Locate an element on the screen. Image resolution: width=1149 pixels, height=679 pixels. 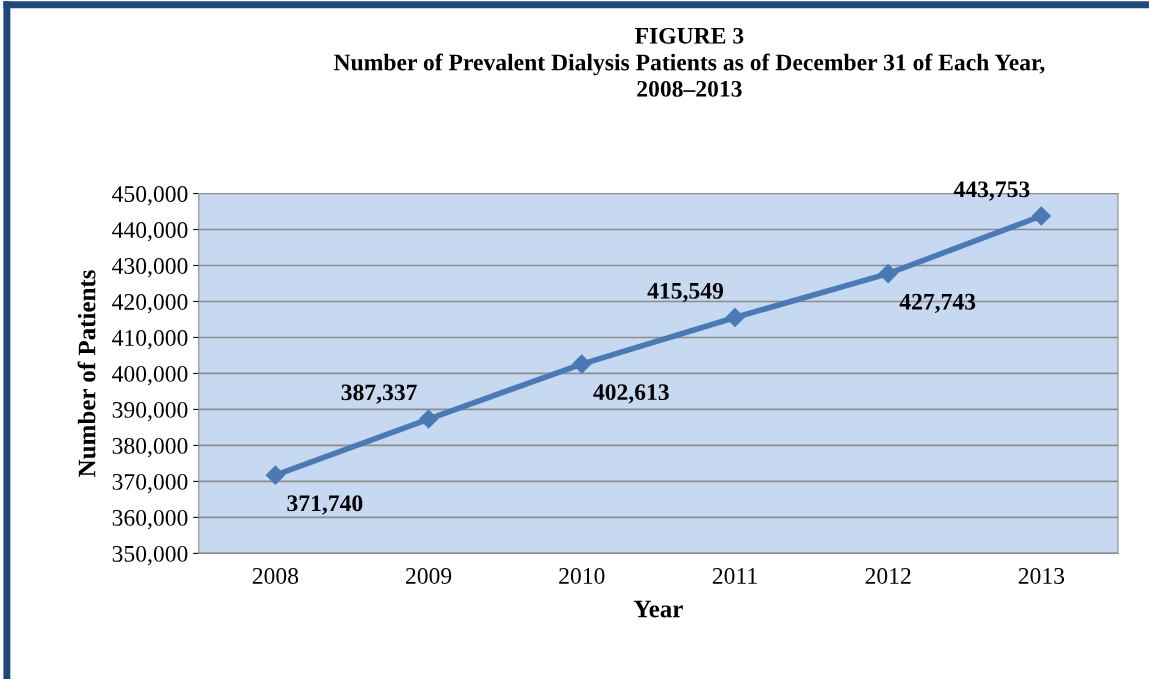
y-tick-label: 350,000 is located at coordinates (150, 555).